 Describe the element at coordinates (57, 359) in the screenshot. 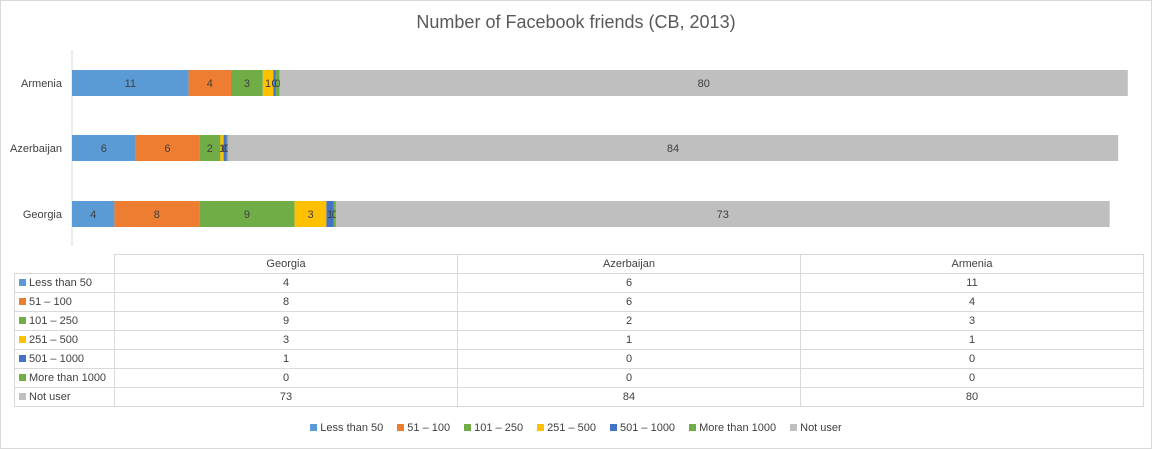

I see `series-name: 501 – 1000` at that location.